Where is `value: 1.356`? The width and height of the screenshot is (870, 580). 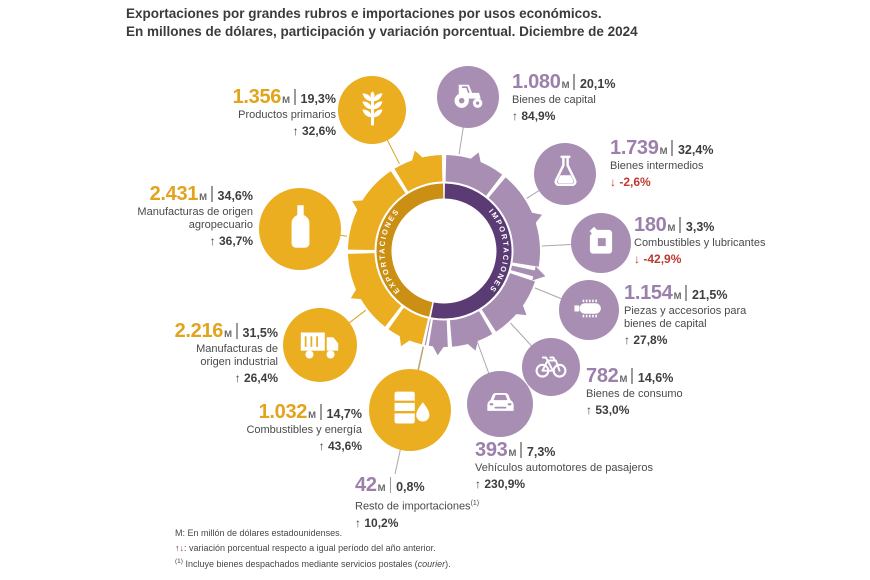
value: 1.356 is located at coordinates (257, 97).